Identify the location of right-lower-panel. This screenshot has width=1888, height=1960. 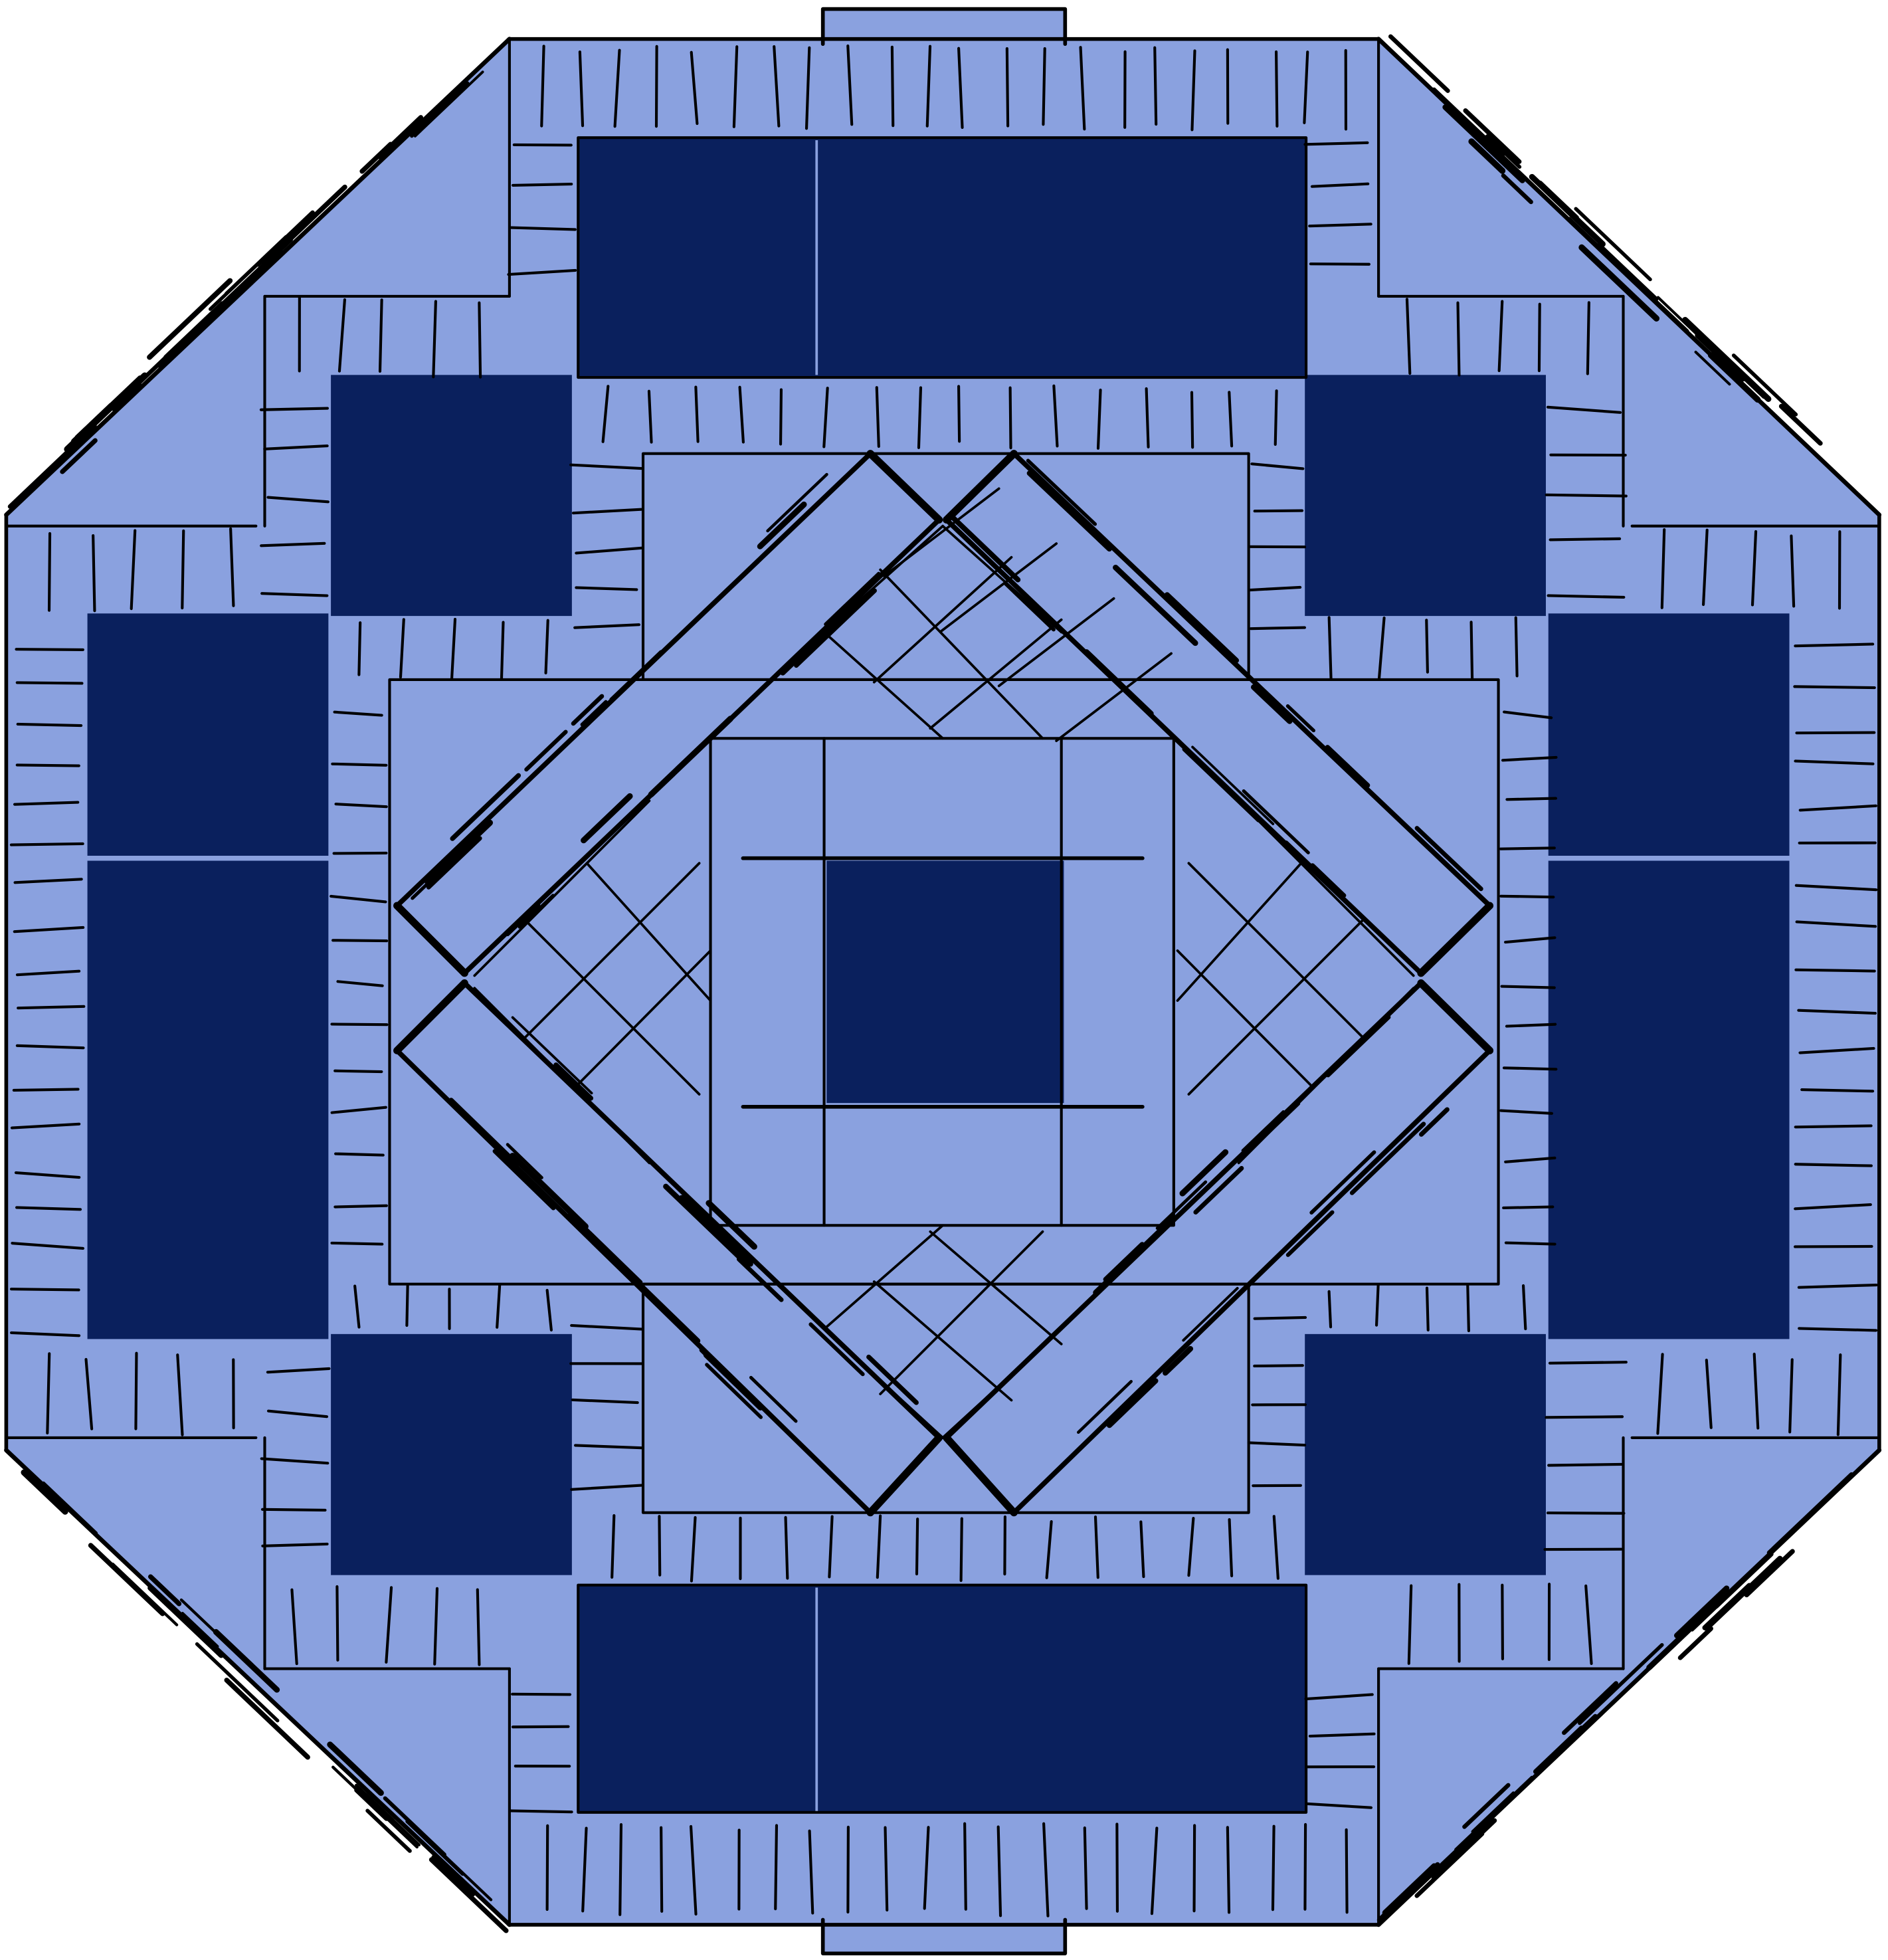
(1669, 1099).